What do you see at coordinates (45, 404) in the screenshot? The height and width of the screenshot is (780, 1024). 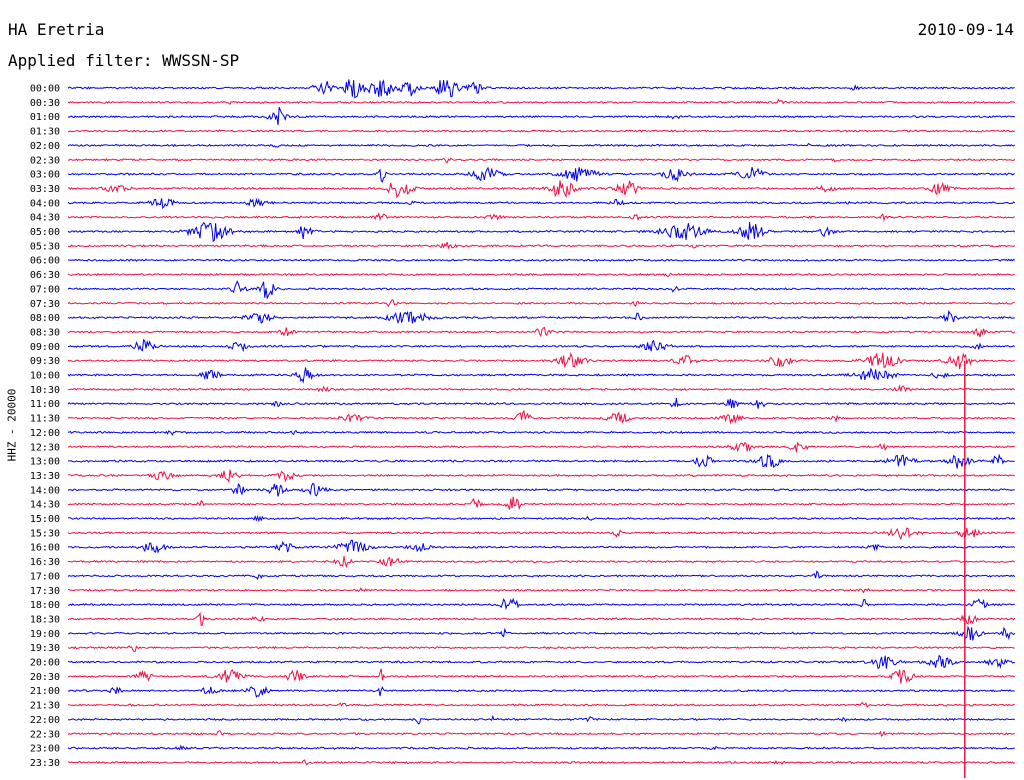 I see `time-tick-label: 11:00` at bounding box center [45, 404].